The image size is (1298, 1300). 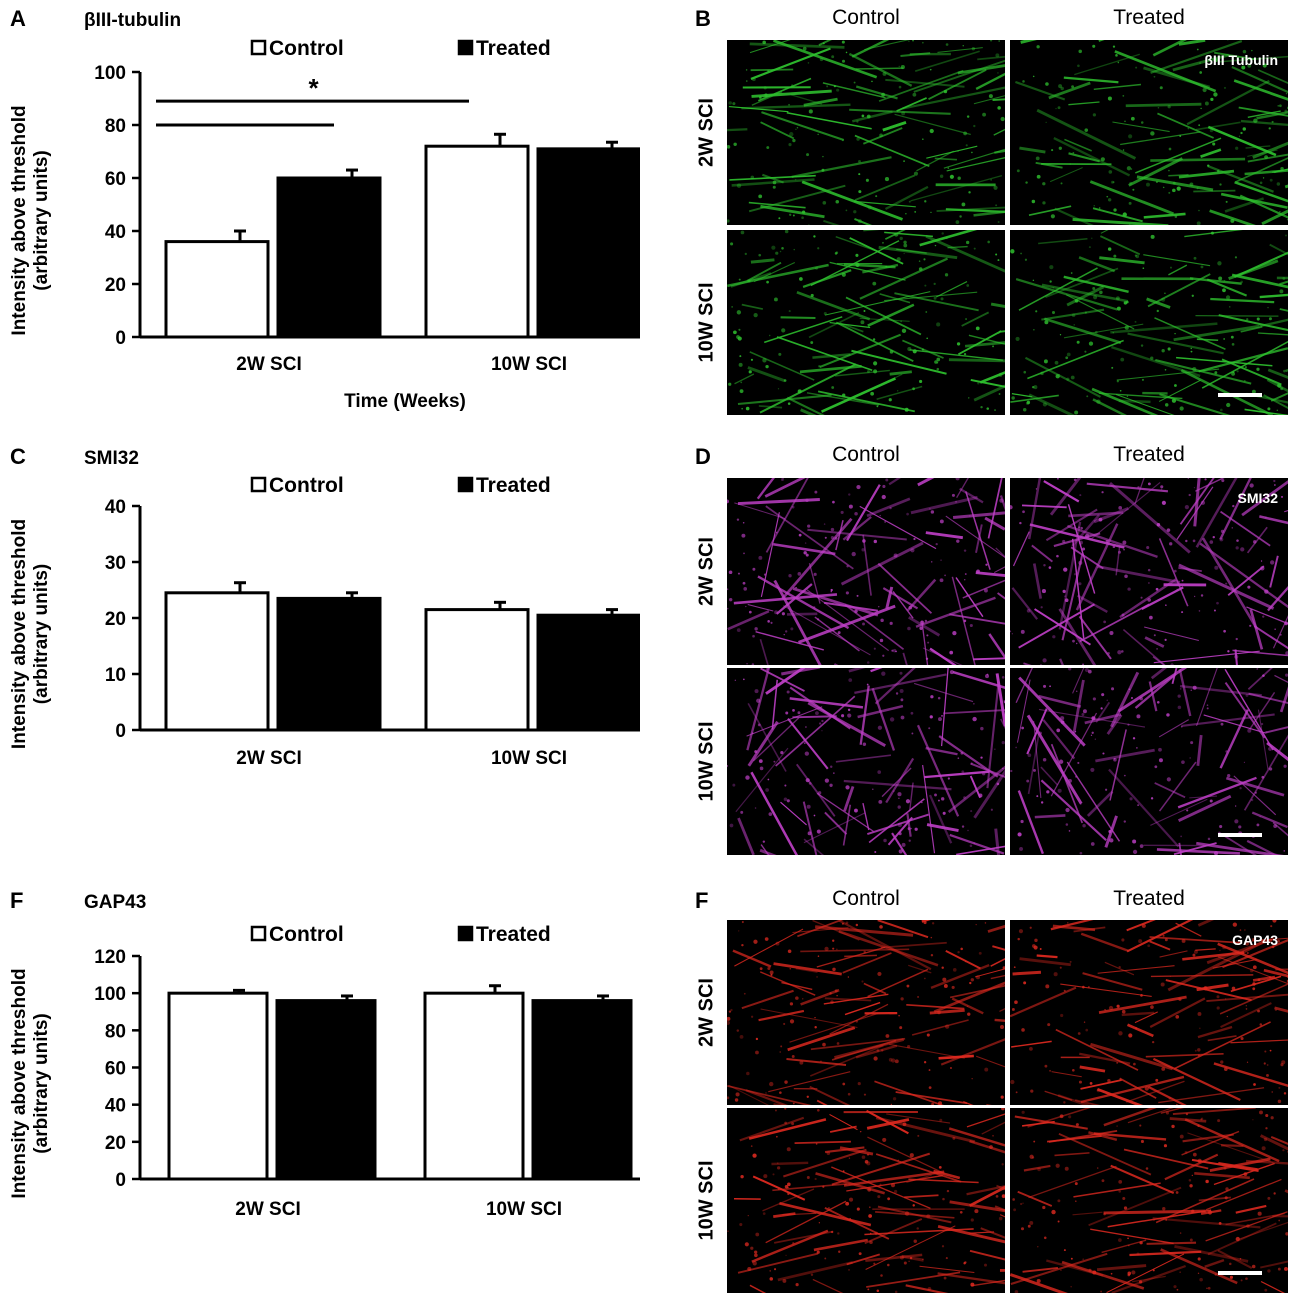 What do you see at coordinates (18, 18) in the screenshot?
I see `panel-letter-a: A` at bounding box center [18, 18].